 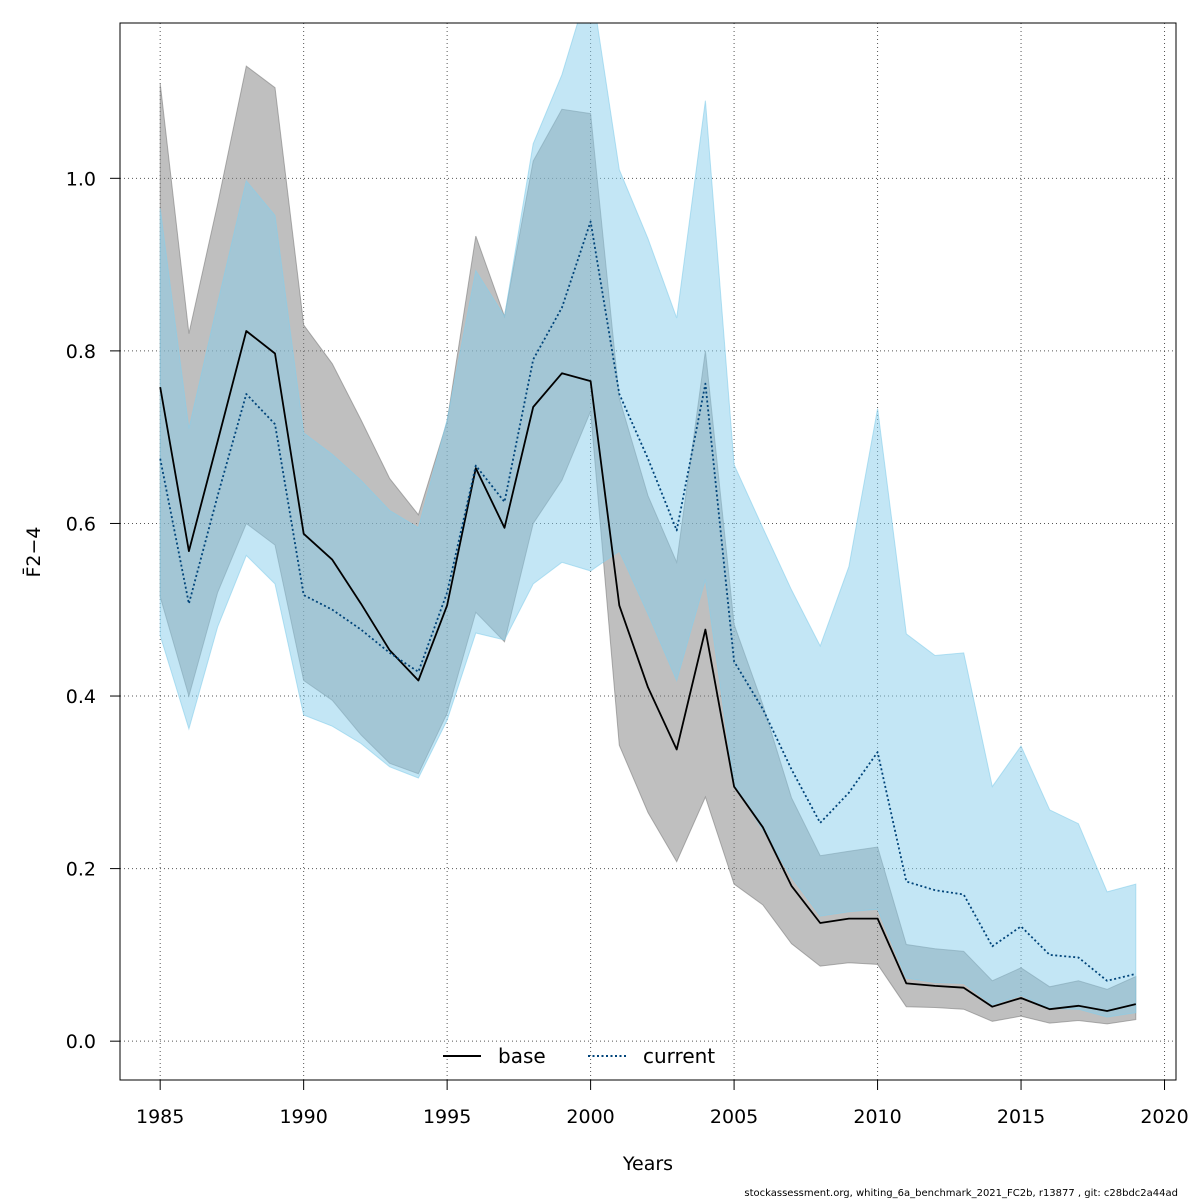 I want to click on y-axis-title: F̄2−4, so click(x=33, y=551).